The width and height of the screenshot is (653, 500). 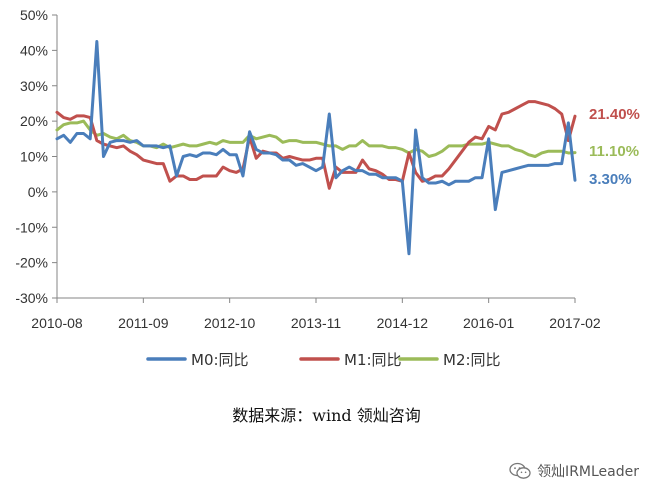 I want to click on x-tick-label: 2014-12, so click(x=403, y=323).